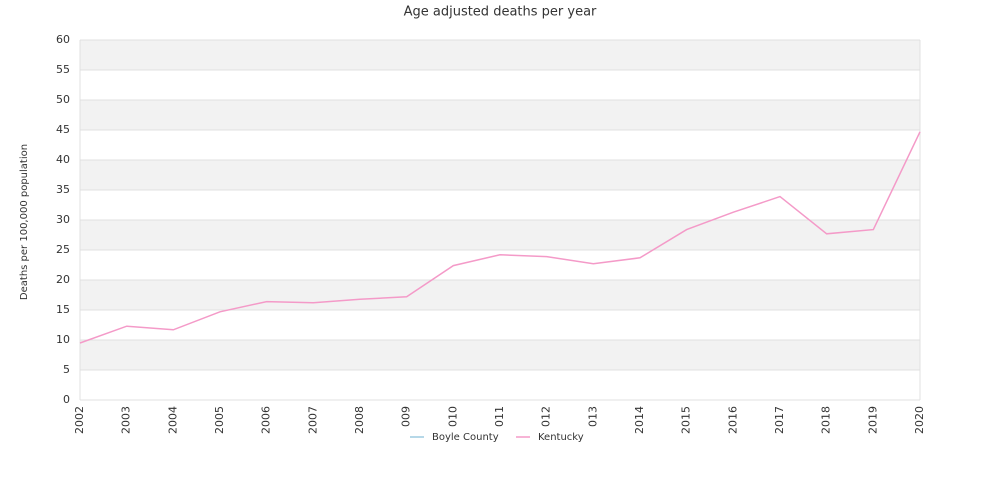  What do you see at coordinates (66, 369) in the screenshot?
I see `y-tick-label: 5` at bounding box center [66, 369].